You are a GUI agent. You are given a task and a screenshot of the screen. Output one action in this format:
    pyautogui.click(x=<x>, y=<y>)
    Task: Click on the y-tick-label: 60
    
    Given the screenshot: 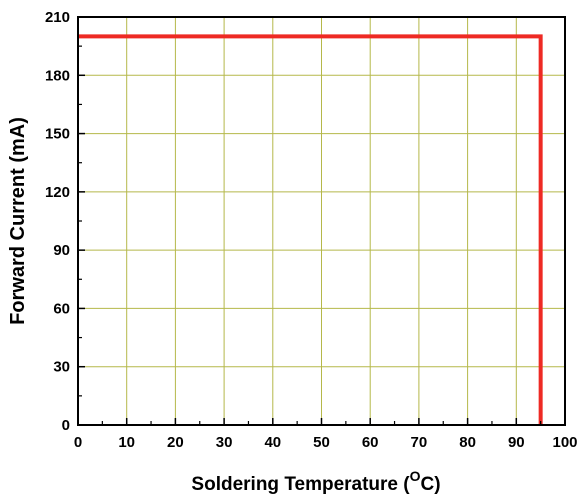 What is the action you would take?
    pyautogui.click(x=61, y=308)
    